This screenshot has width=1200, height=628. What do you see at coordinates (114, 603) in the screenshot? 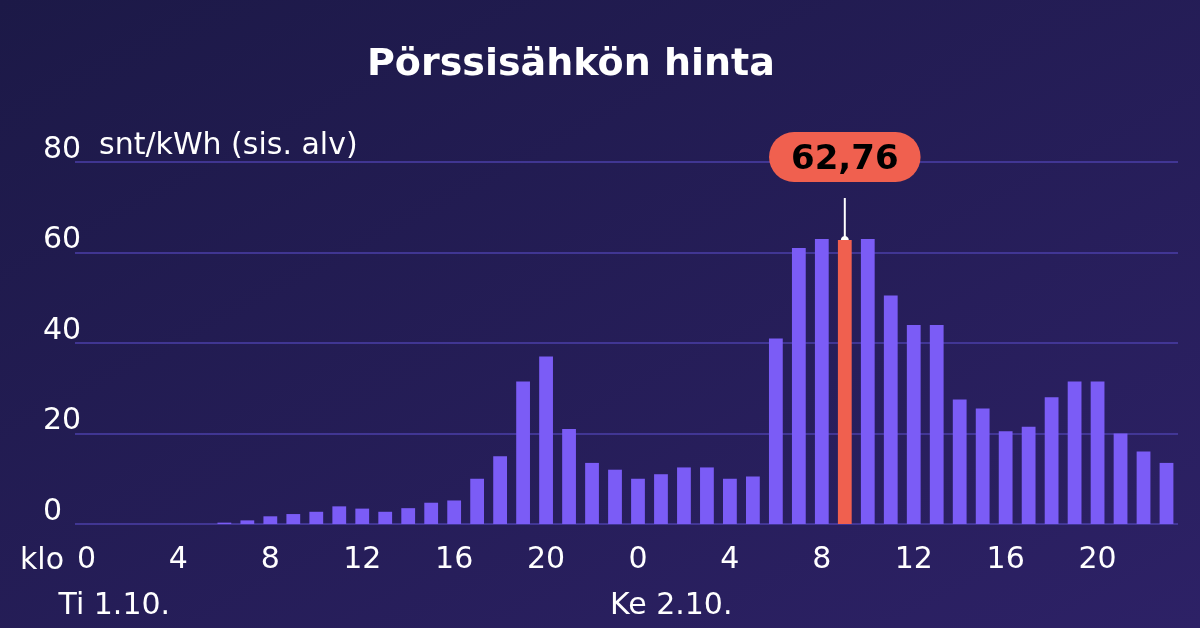
I see `text: Ti 1.10.` at bounding box center [114, 603].